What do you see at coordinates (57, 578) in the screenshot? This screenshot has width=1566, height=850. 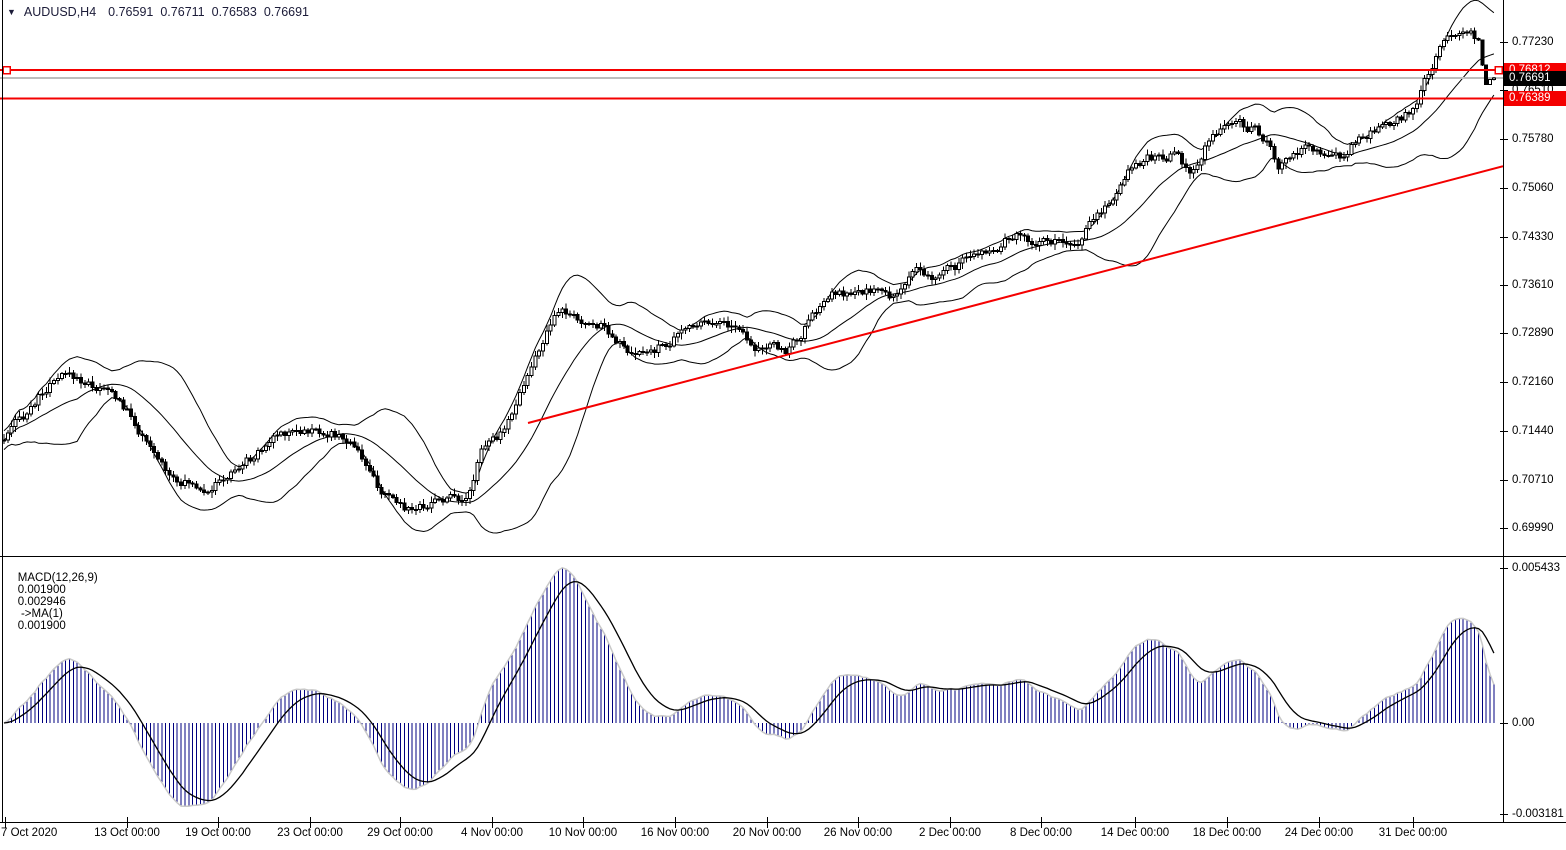 I see `macd-name: MACD(12,26,9)` at bounding box center [57, 578].